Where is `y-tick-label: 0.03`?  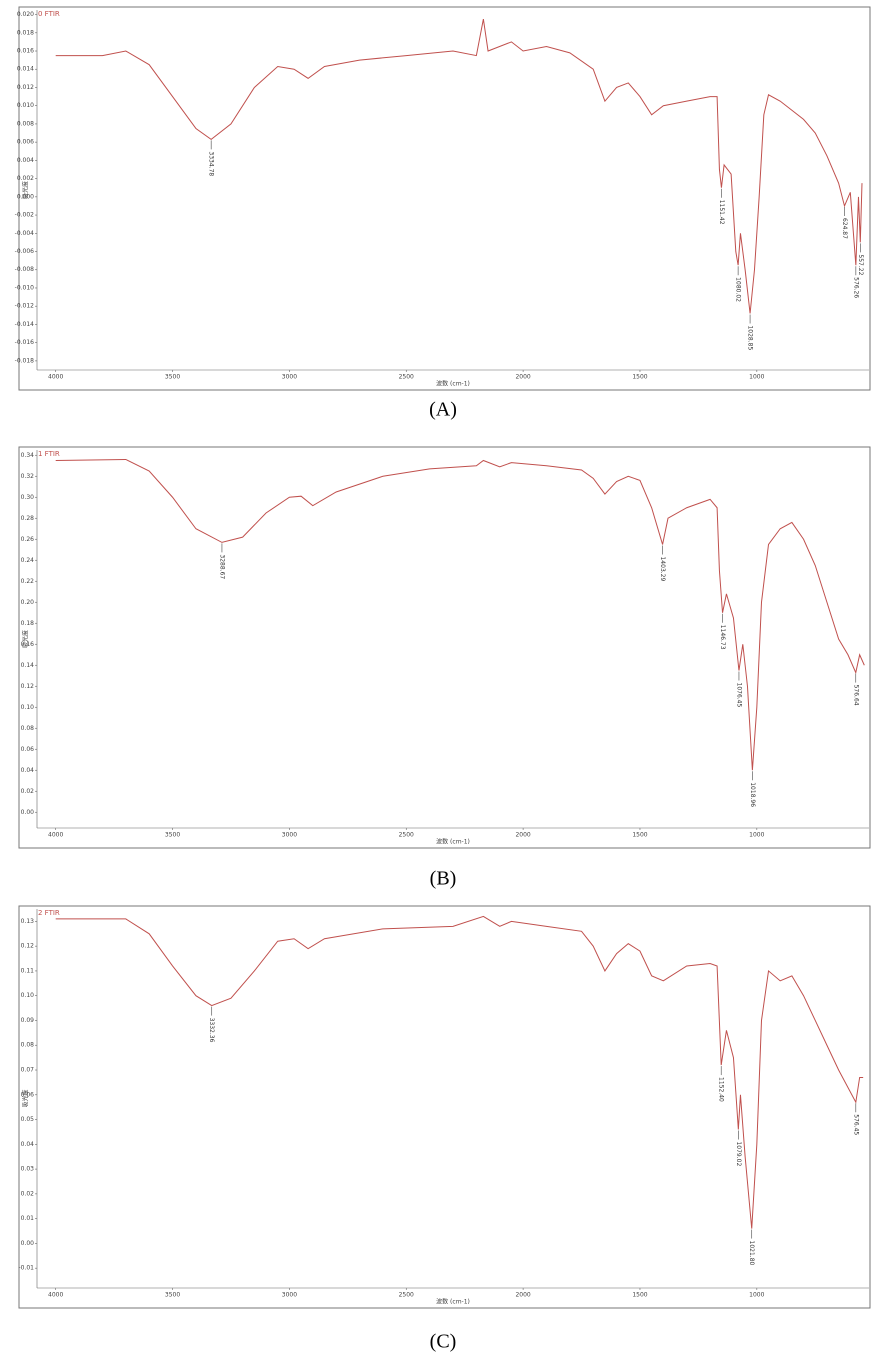
y-tick-label: 0.03 is located at coordinates (28, 1169).